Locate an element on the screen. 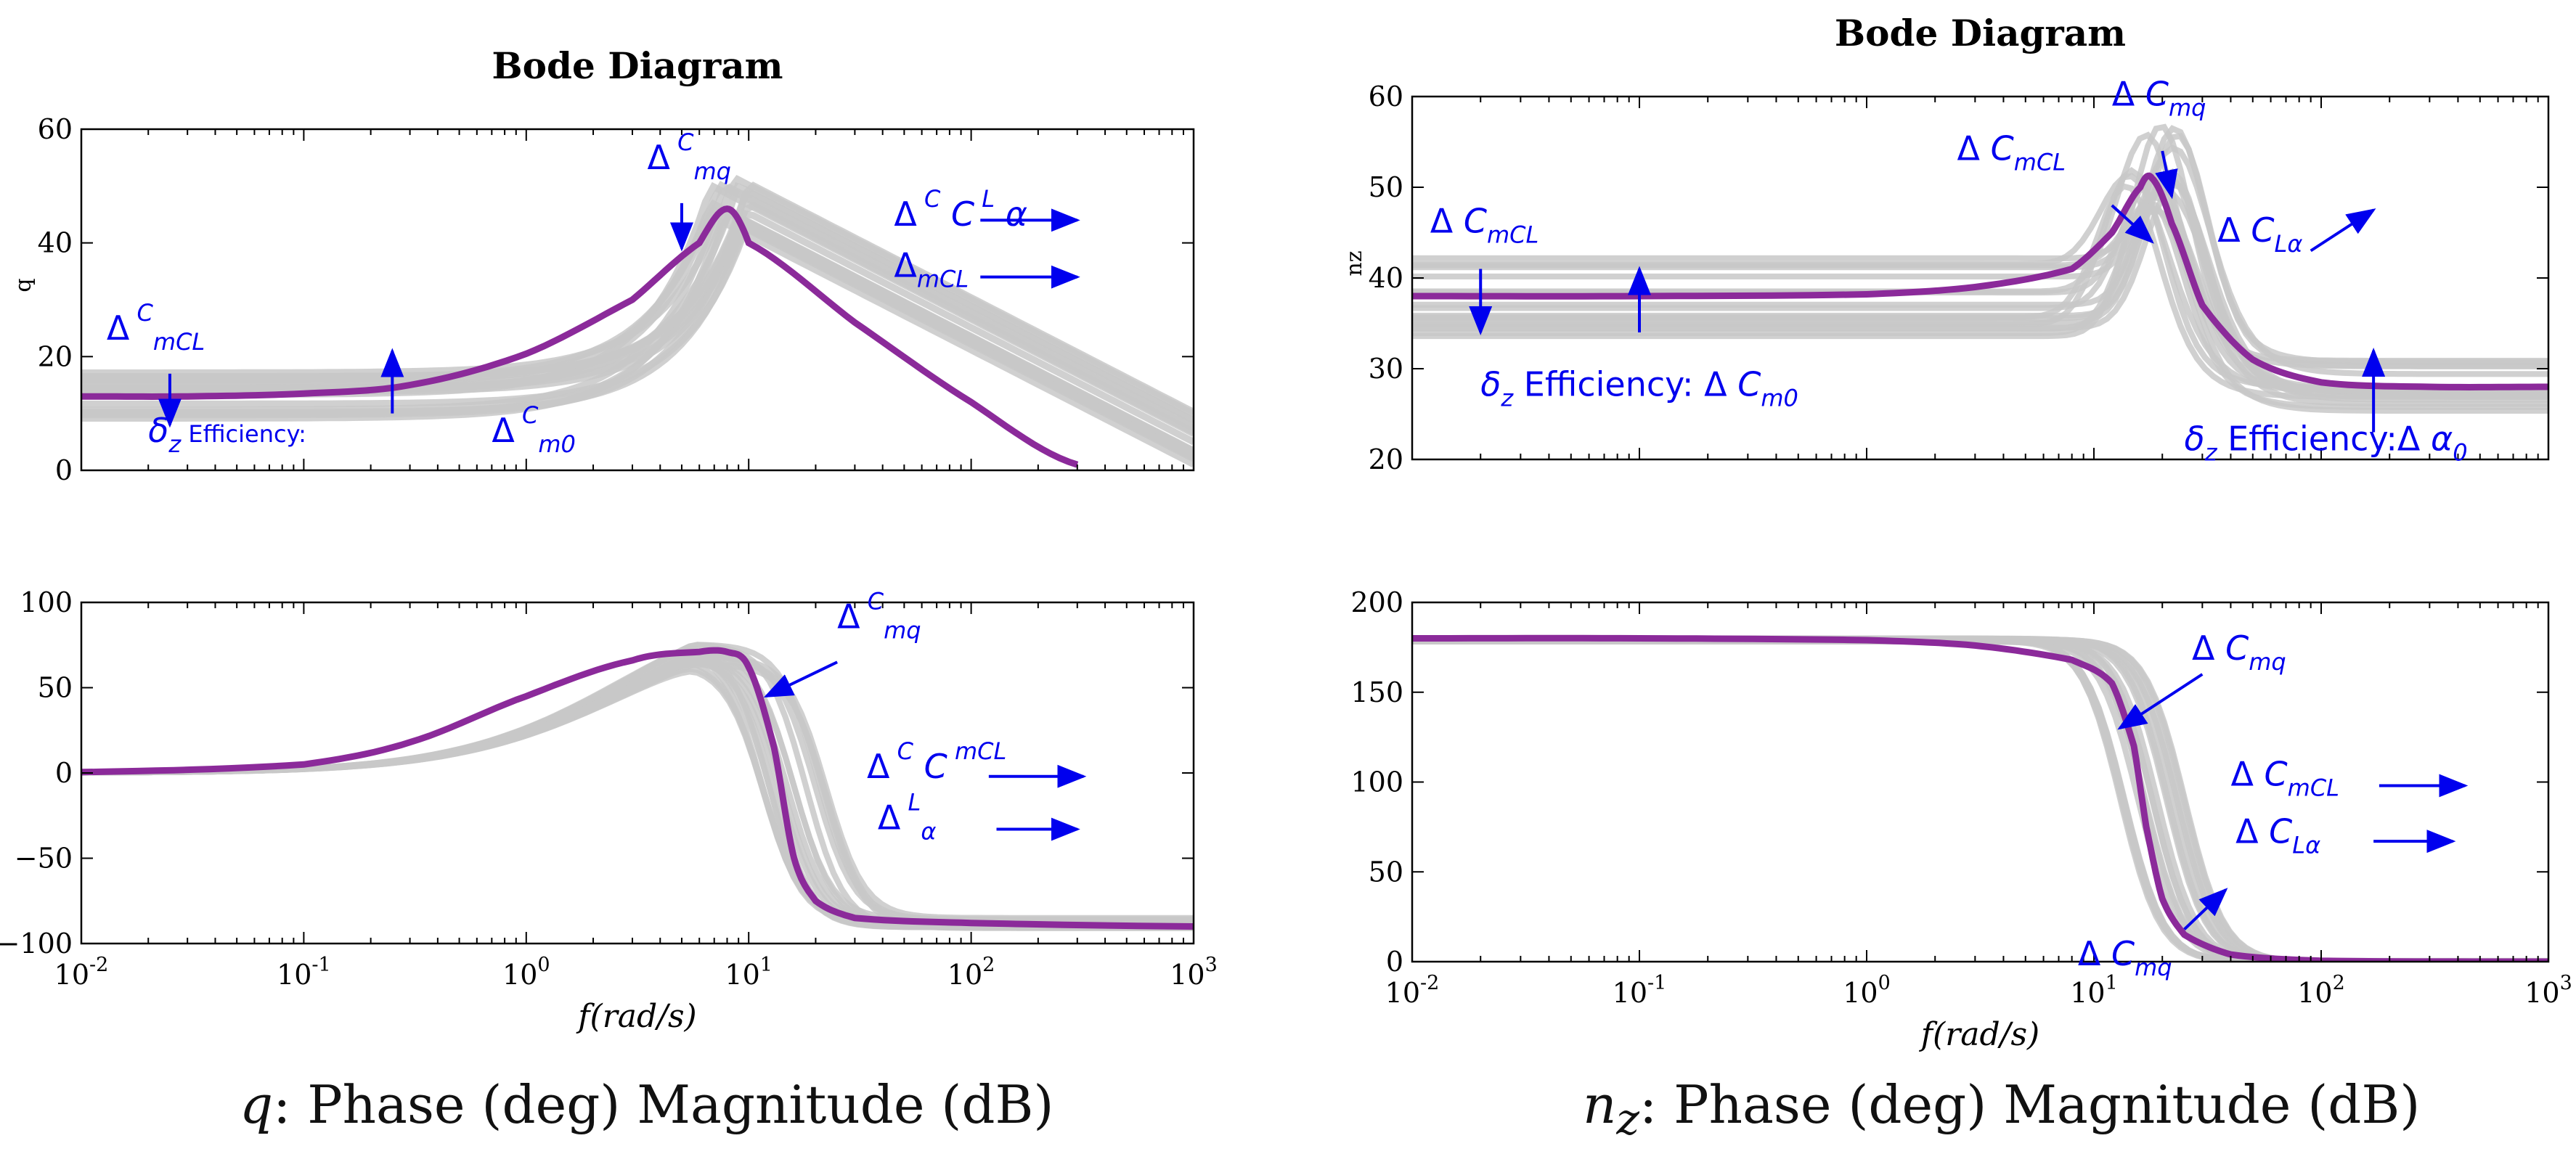  right-magnitude-nominal-line is located at coordinates (1980, 281).